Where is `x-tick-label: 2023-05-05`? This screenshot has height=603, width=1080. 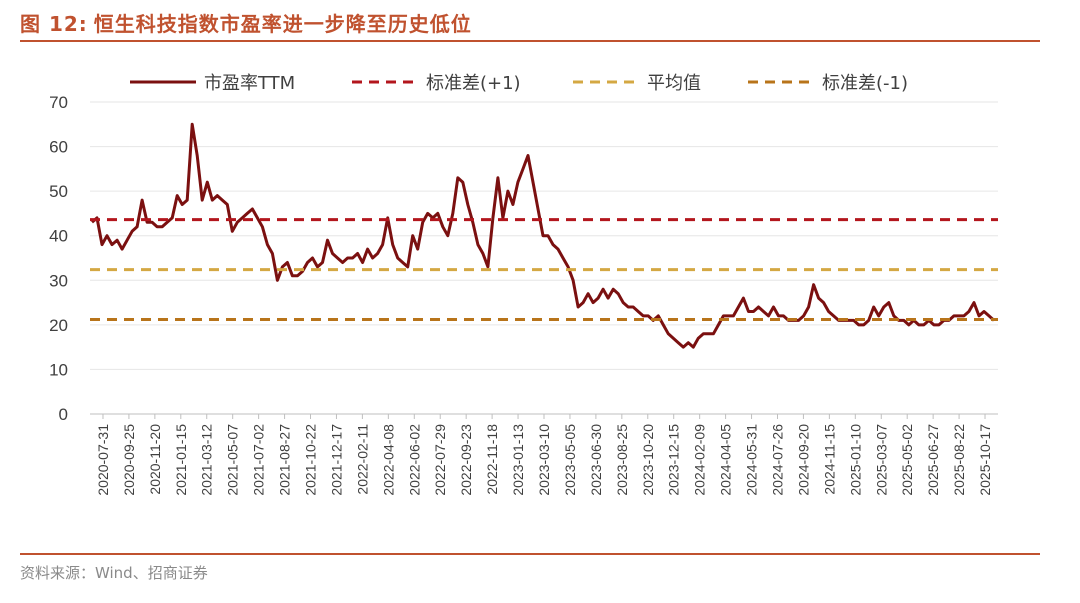 x-tick-label: 2023-05-05 is located at coordinates (570, 460).